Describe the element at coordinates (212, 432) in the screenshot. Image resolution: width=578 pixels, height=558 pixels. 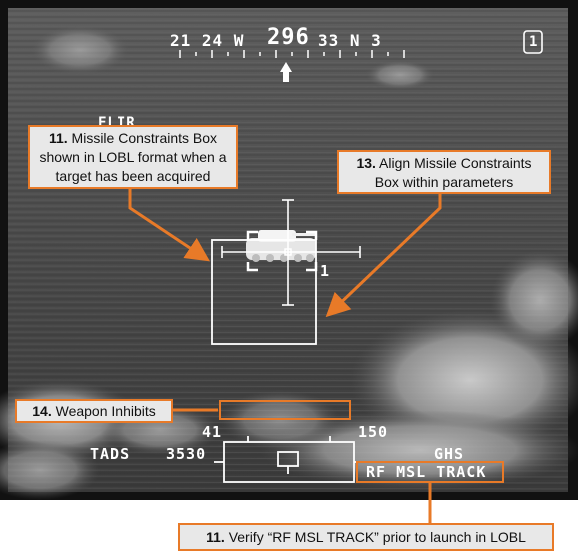
I see `upper-left-value: 41` at that location.